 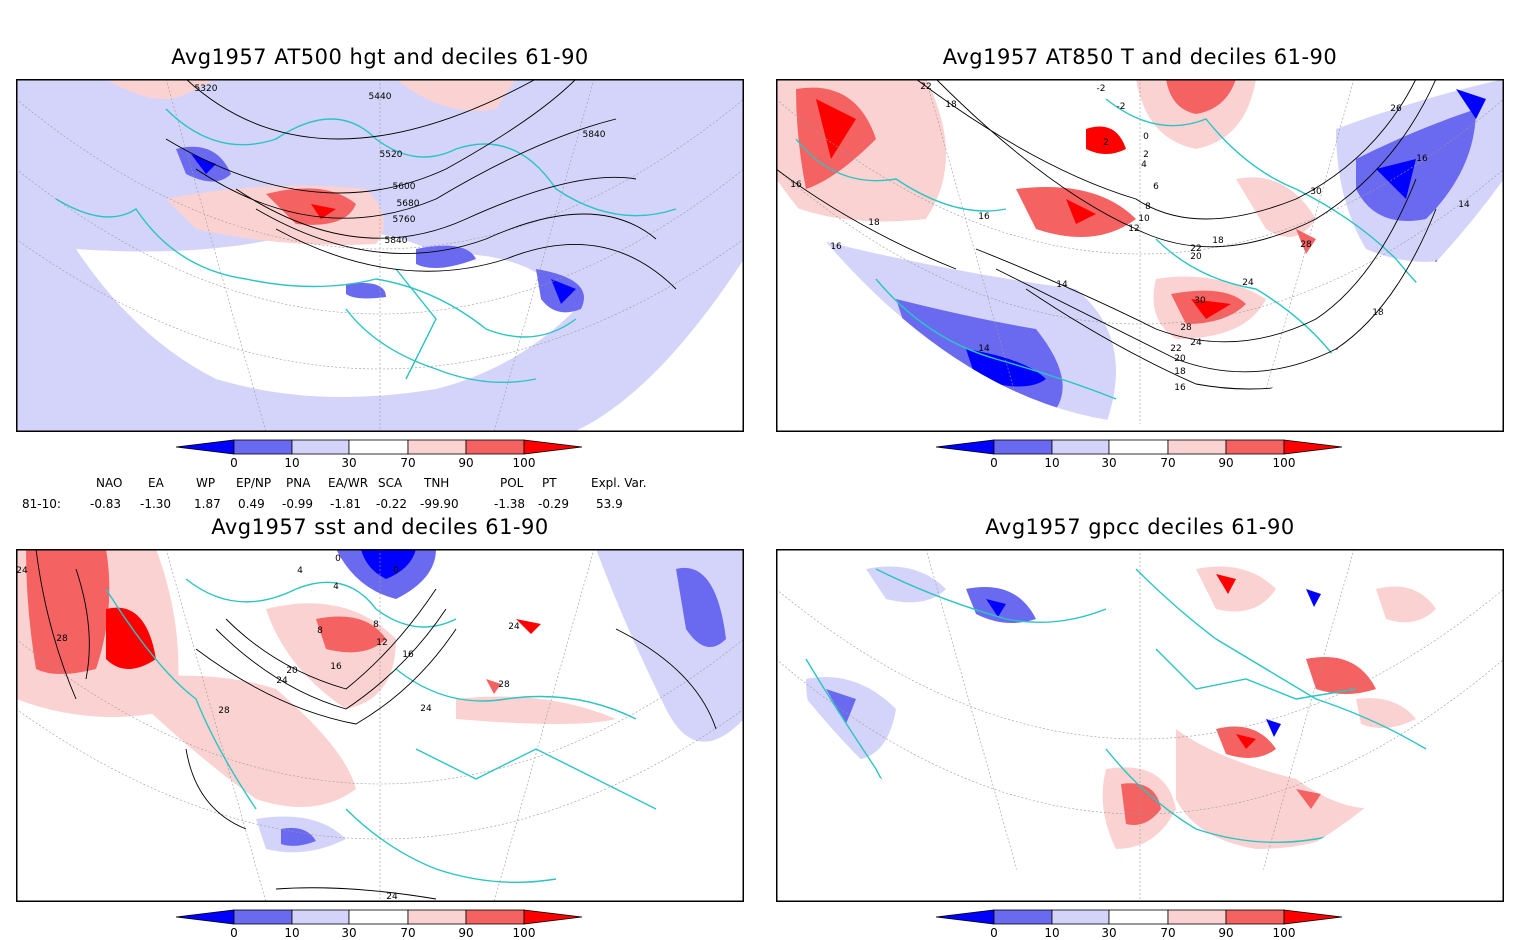 What do you see at coordinates (298, 504) in the screenshot?
I see `index-value: -0.99` at bounding box center [298, 504].